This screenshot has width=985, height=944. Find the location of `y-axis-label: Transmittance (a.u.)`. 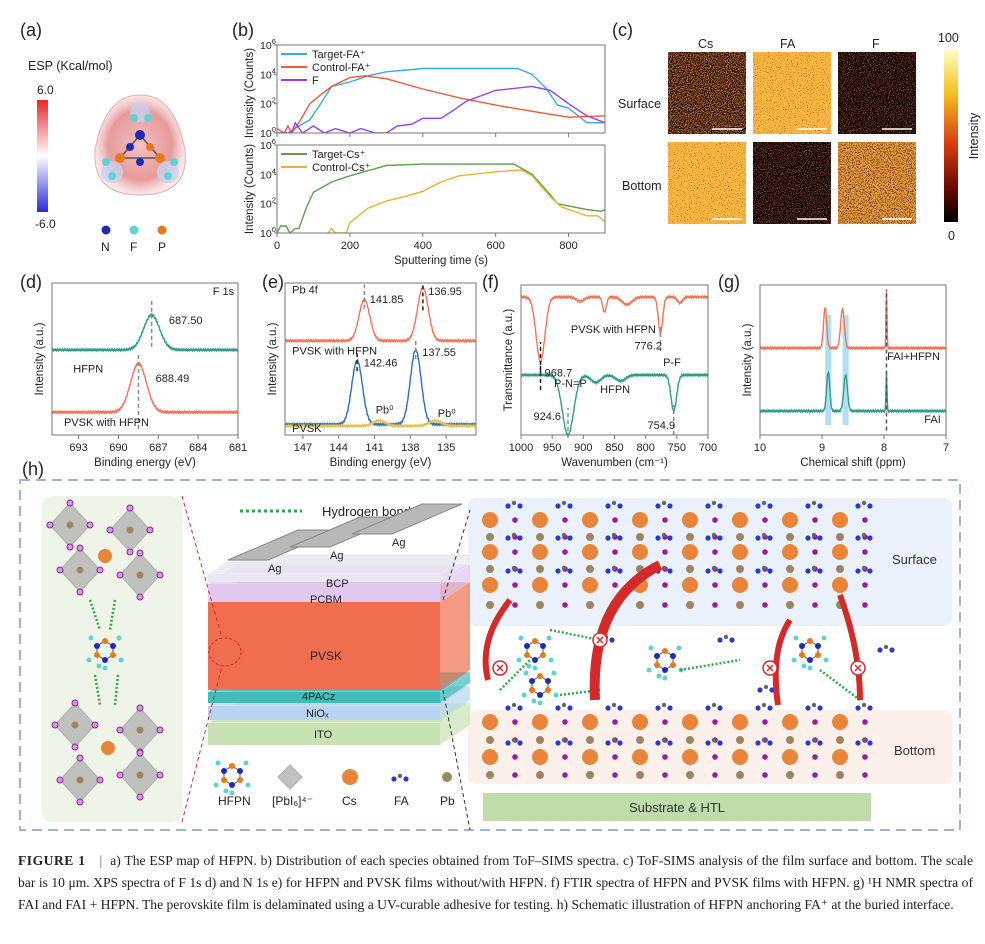

y-axis-label: Transmittance (a.u.) is located at coordinates (509, 360).